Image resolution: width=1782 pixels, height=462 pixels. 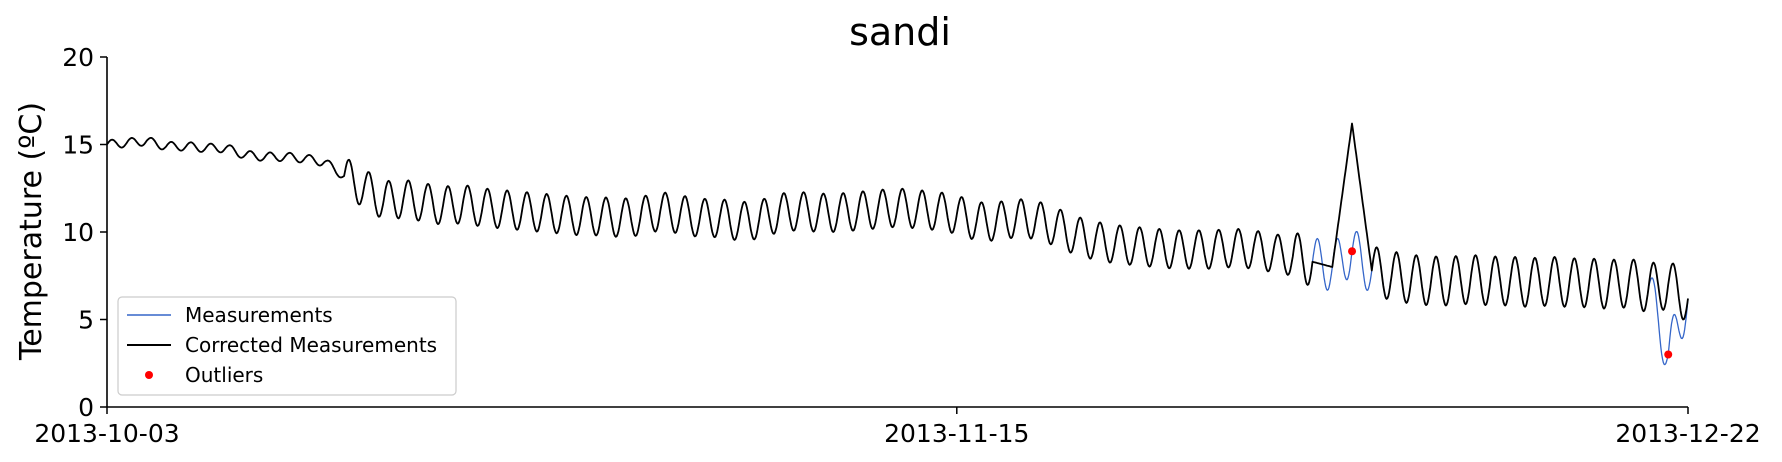 I want to click on chart-title: sandi, so click(x=900, y=32).